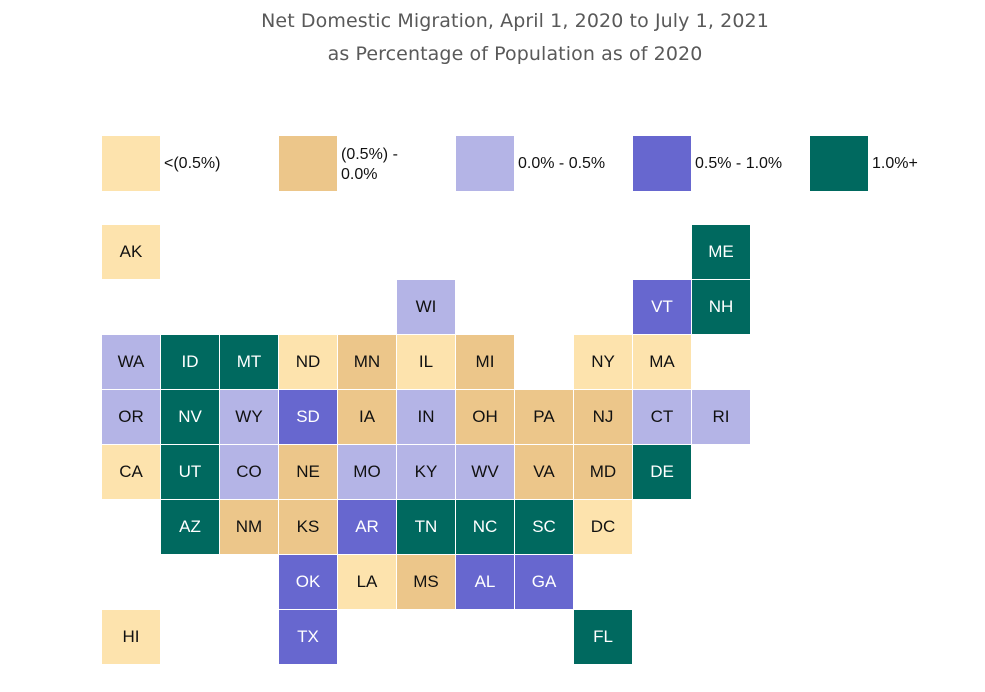  What do you see at coordinates (544, 582) in the screenshot?
I see `state-tile-ga: GA` at bounding box center [544, 582].